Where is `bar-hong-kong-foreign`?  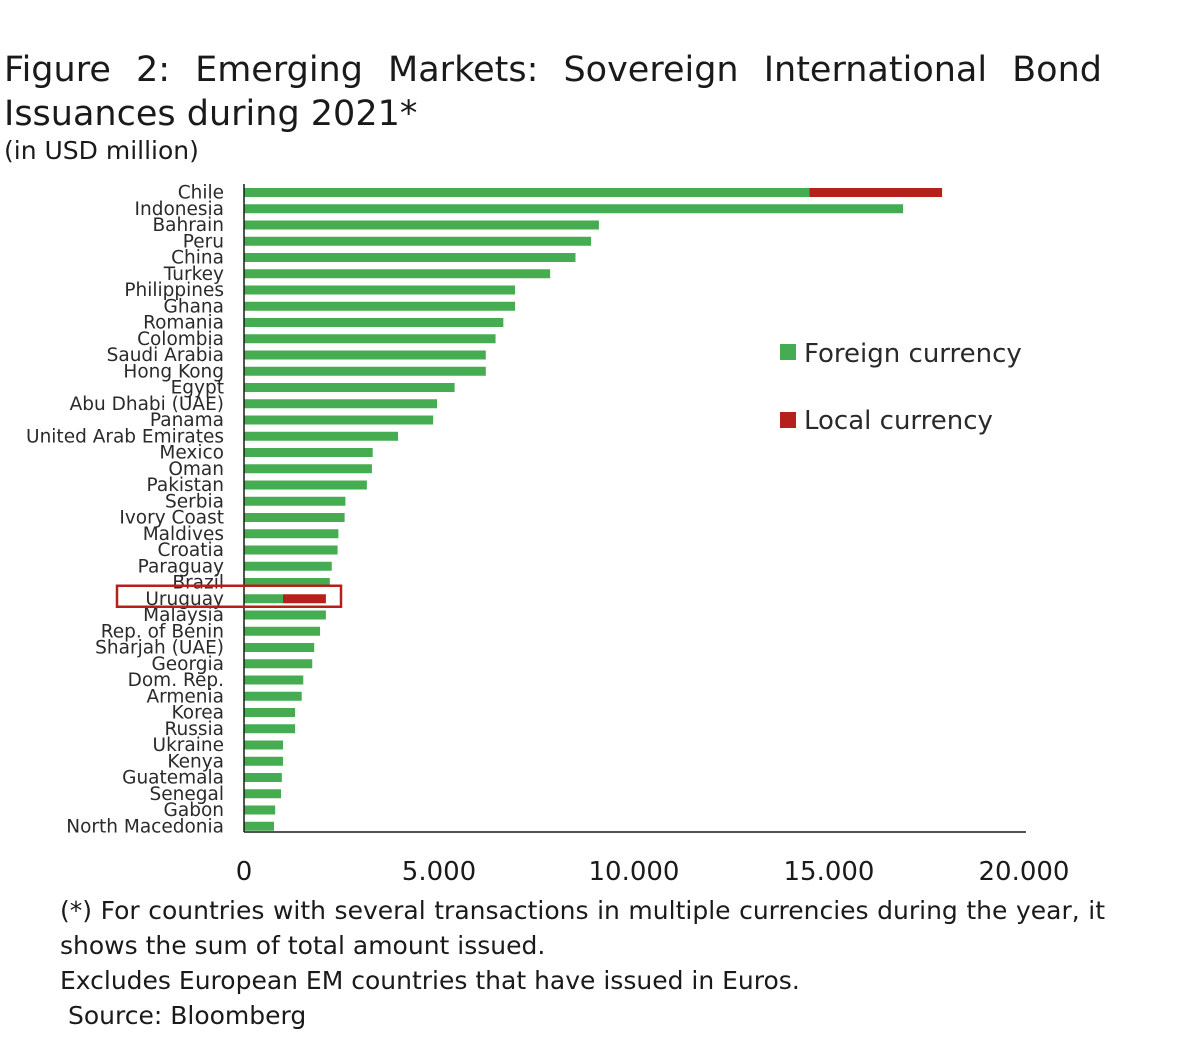
bar-hong-kong-foreign is located at coordinates (365, 371).